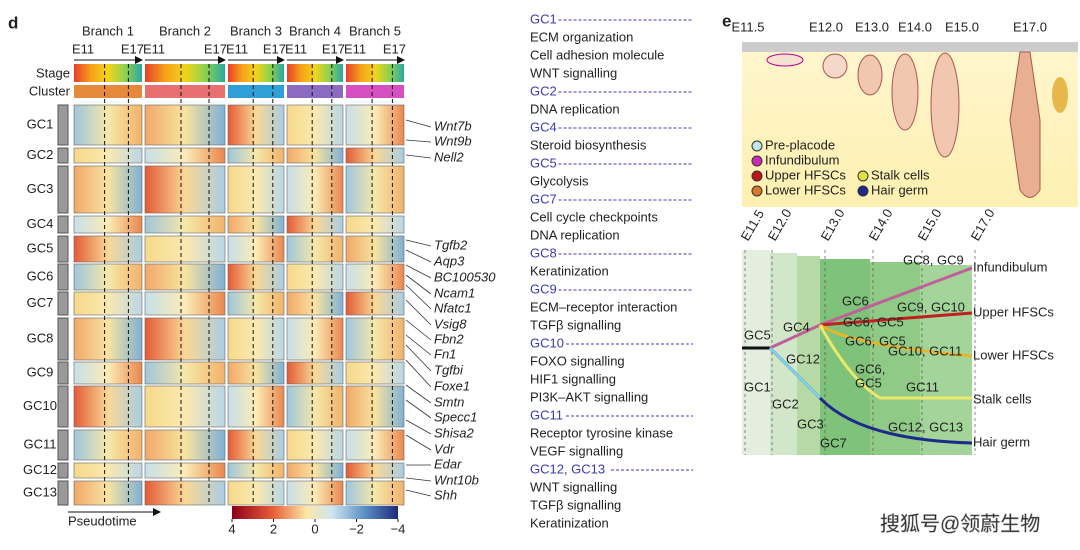 Image resolution: width=1080 pixels, height=550 pixels. I want to click on term-header: GC2, so click(543, 90).